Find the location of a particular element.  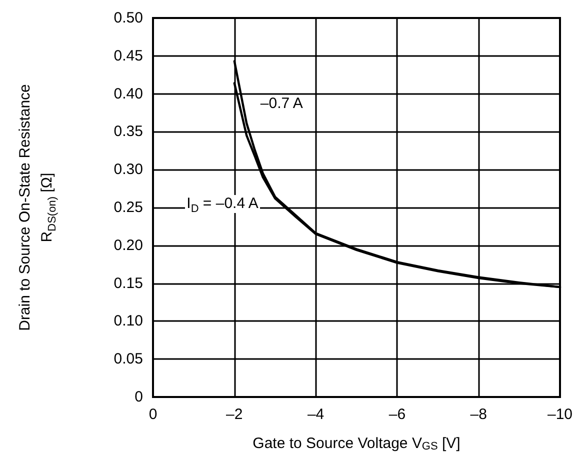

series-label: –0.7 A is located at coordinates (281, 104).